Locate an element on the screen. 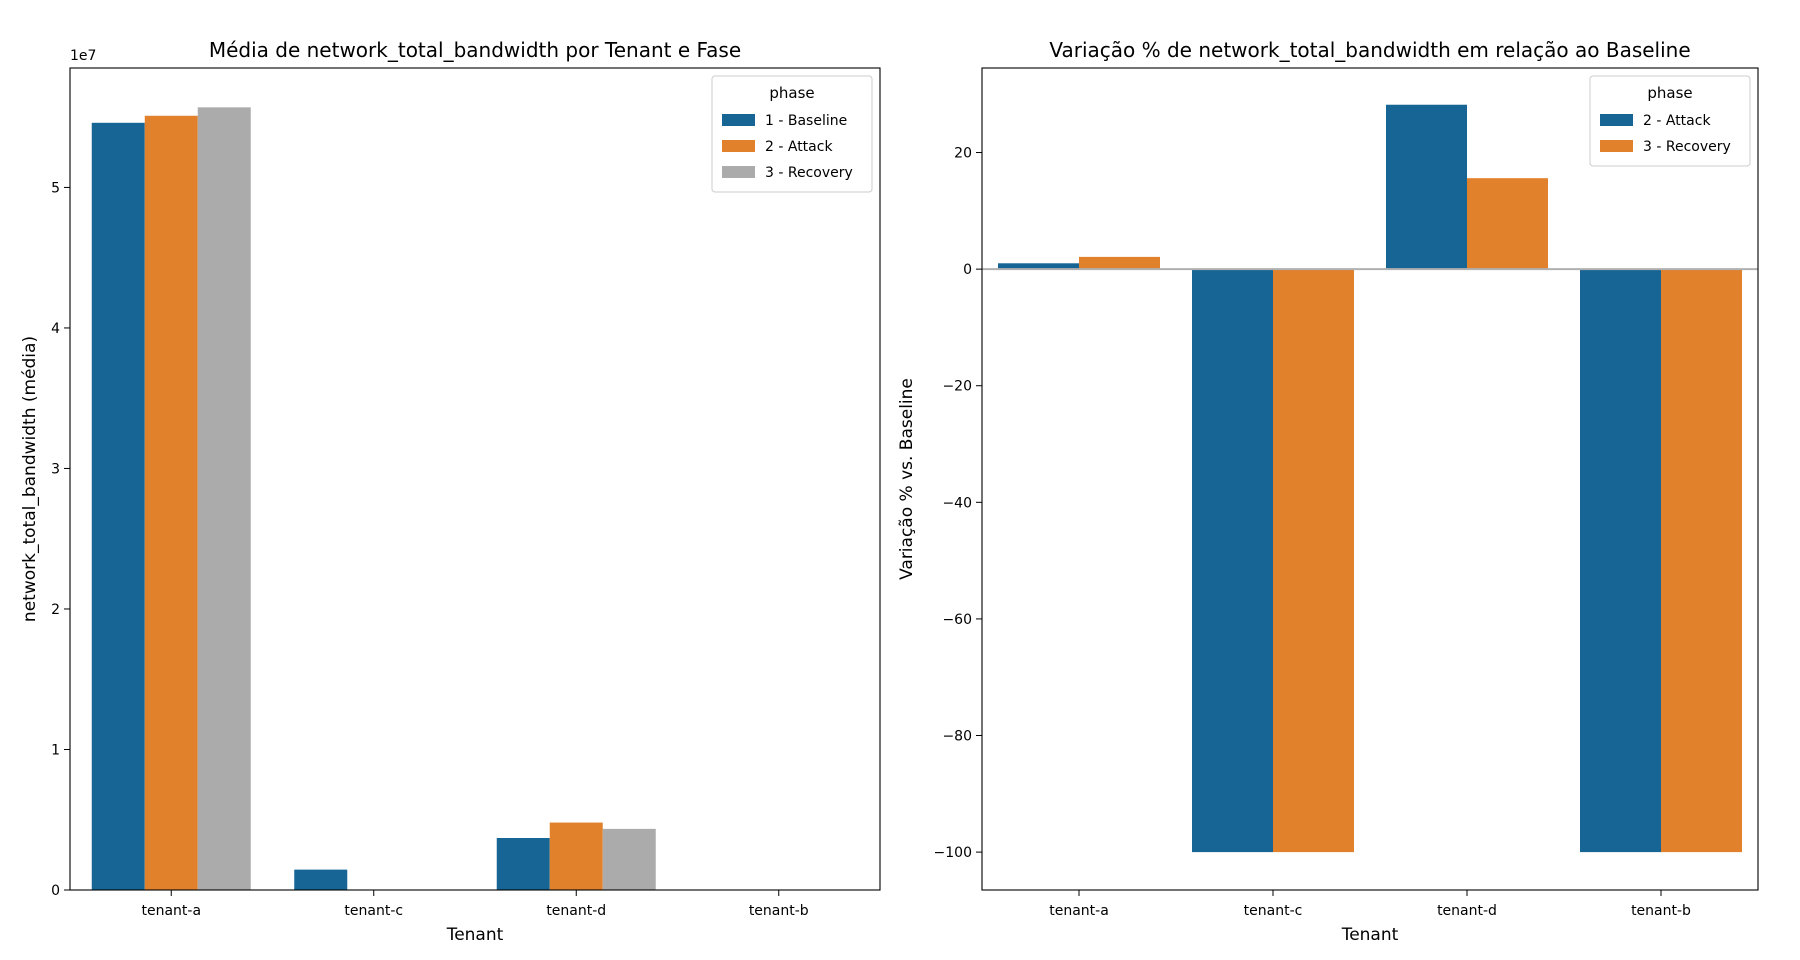  legend-entry: 1 - Baseline is located at coordinates (806, 121).